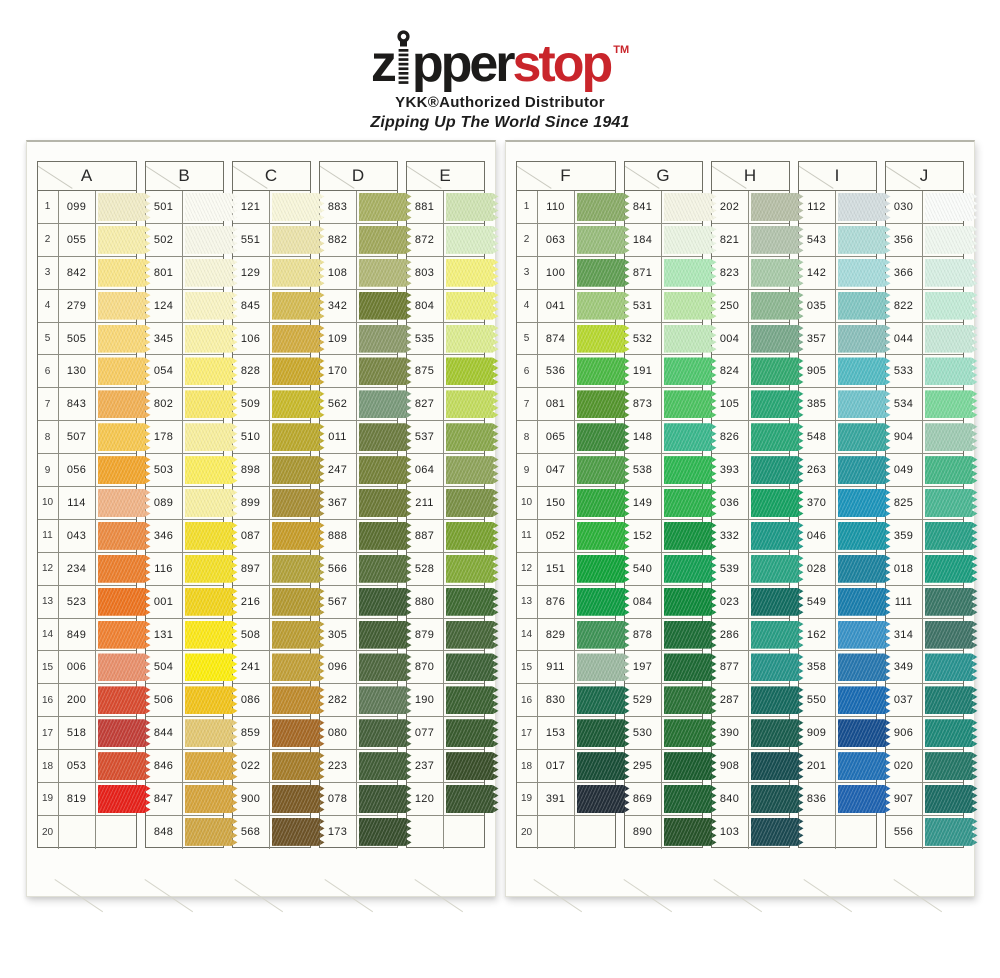 The width and height of the screenshot is (1000, 978). Describe the element at coordinates (358, 734) in the screenshot. I see `swatch-row: 080` at that location.